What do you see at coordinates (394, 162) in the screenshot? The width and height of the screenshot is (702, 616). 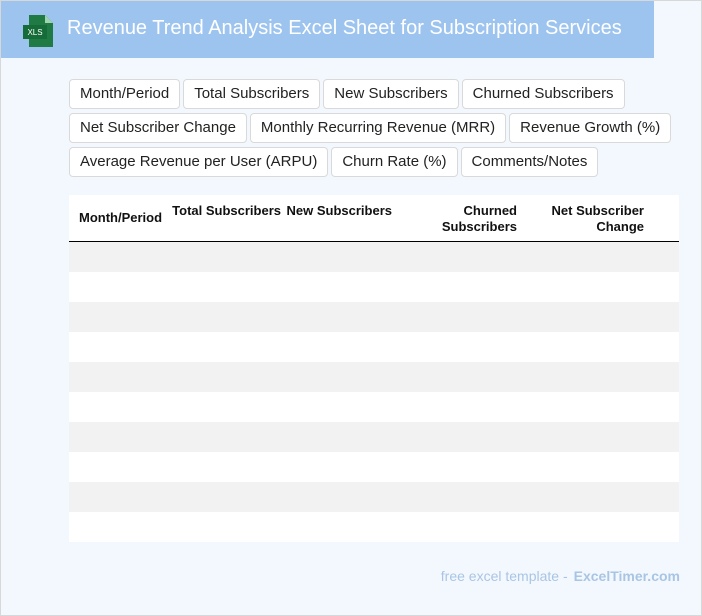 I see `tag: Churn Rate (%)` at bounding box center [394, 162].